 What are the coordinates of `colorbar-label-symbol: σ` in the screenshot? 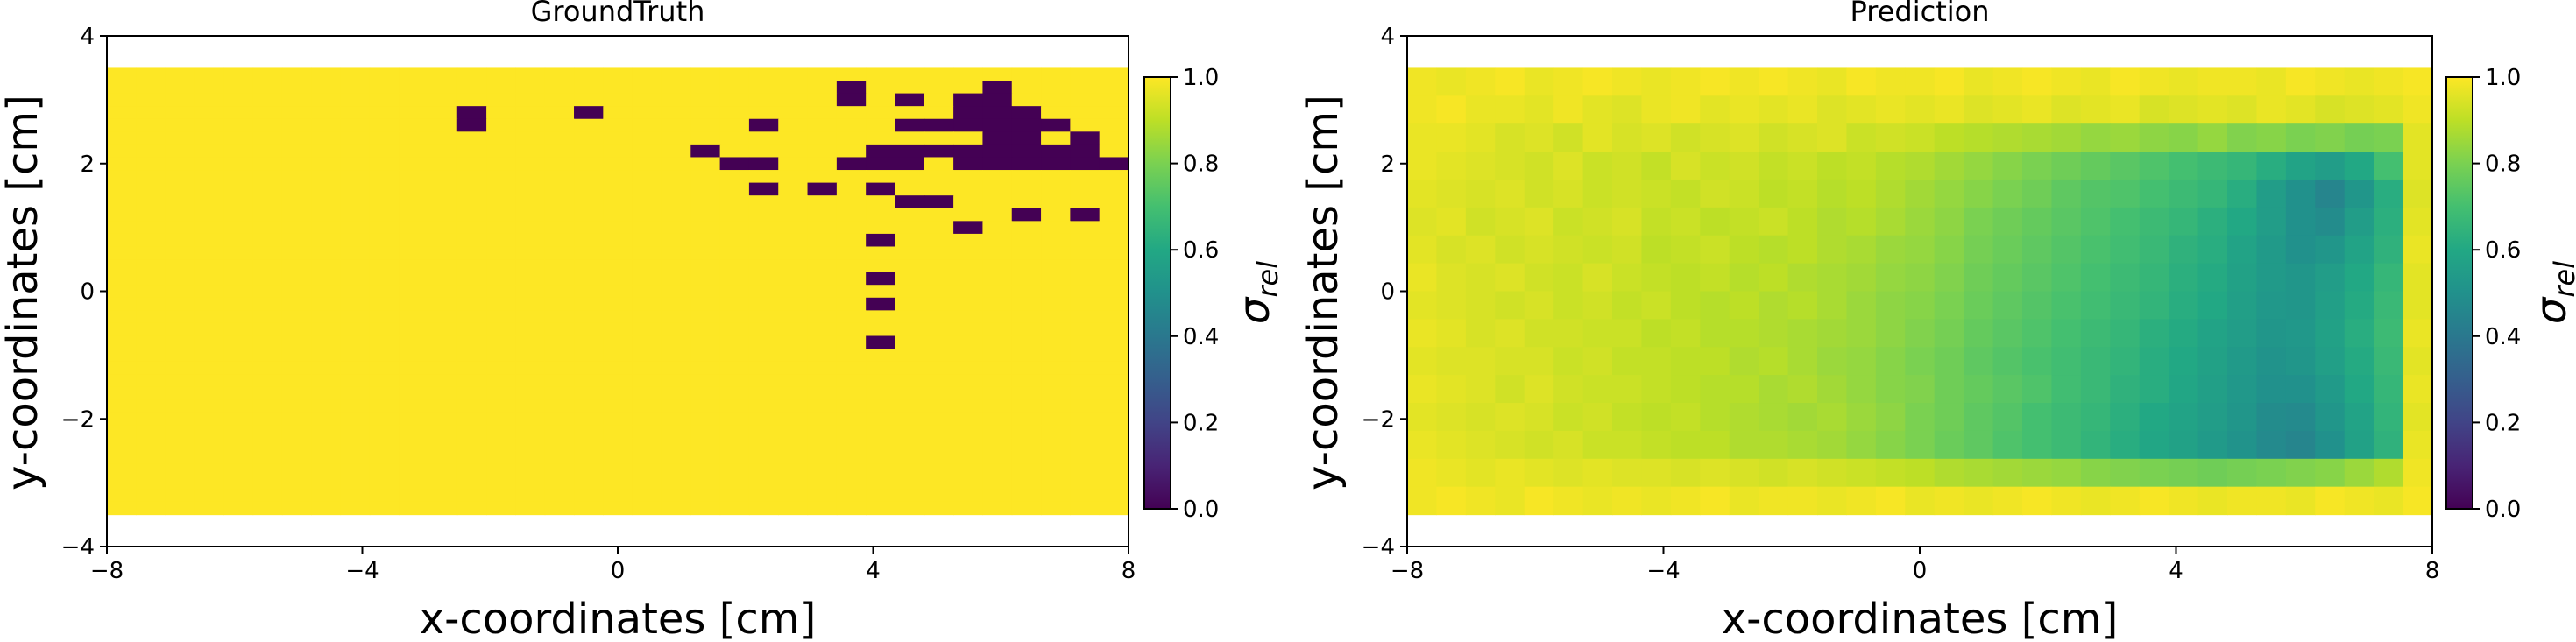 It's located at (1254, 310).